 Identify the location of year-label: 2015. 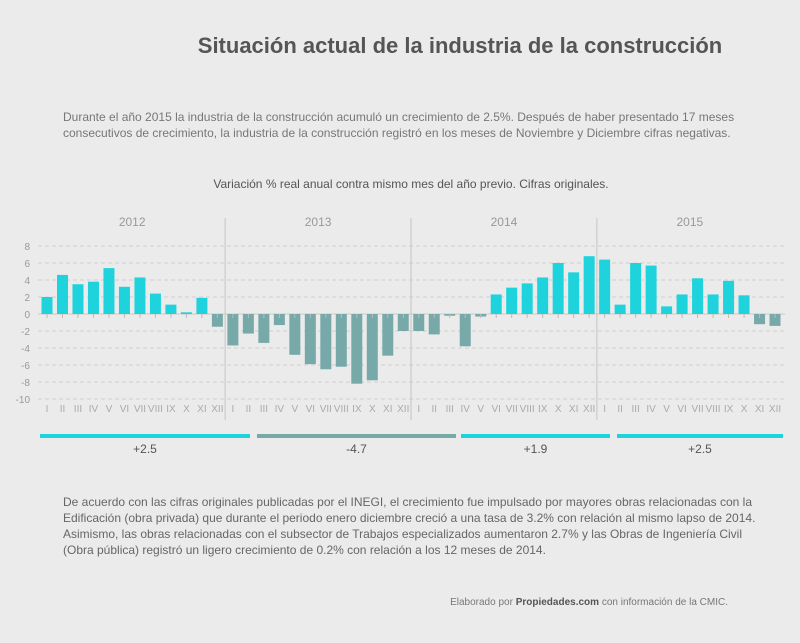
(689, 222).